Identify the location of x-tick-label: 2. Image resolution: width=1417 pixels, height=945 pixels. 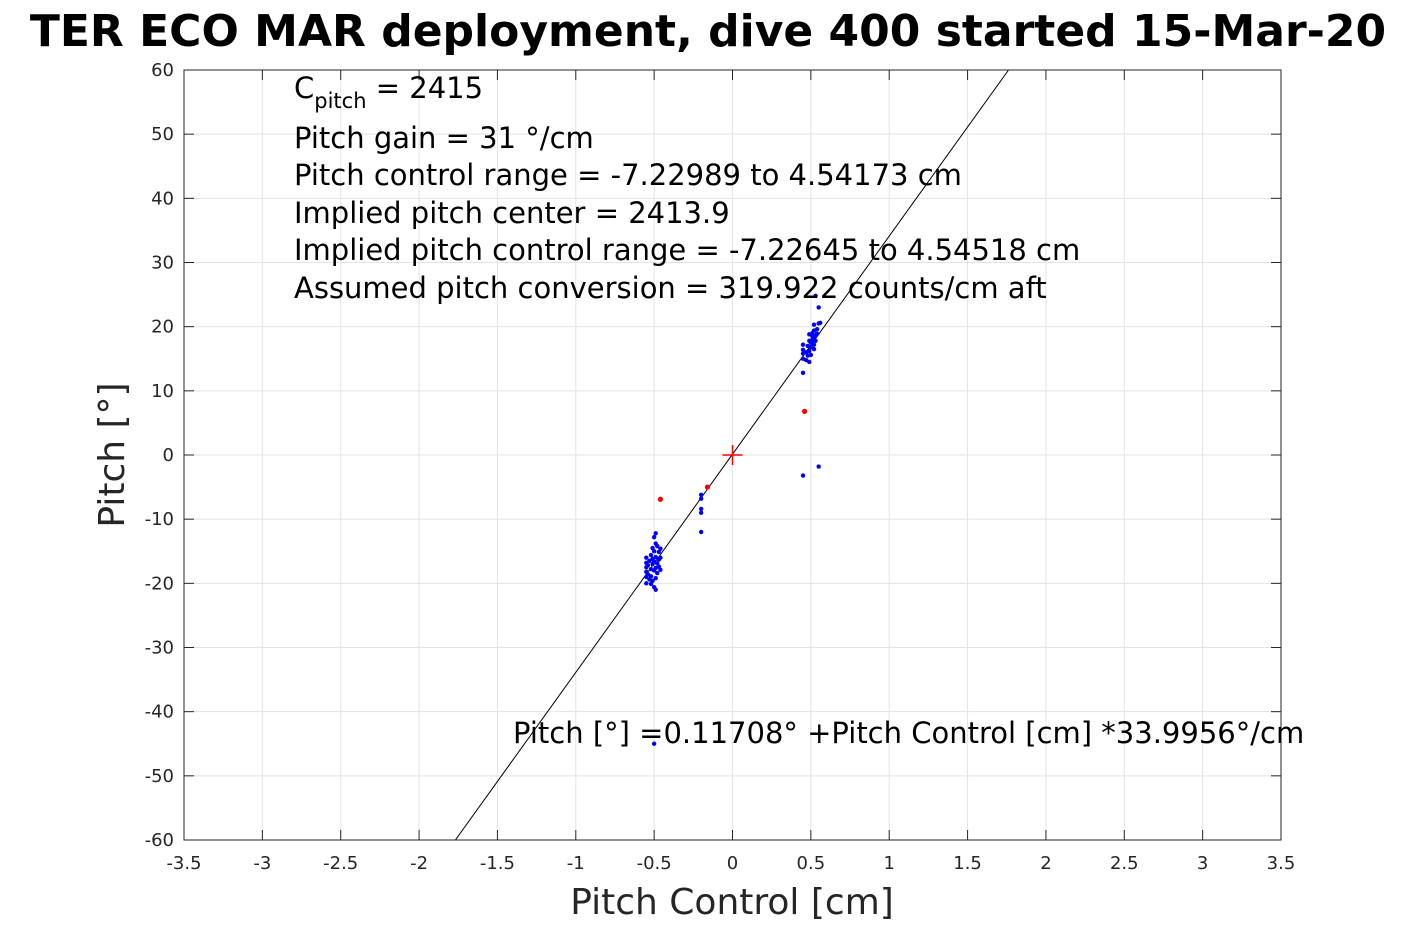
(1045, 863).